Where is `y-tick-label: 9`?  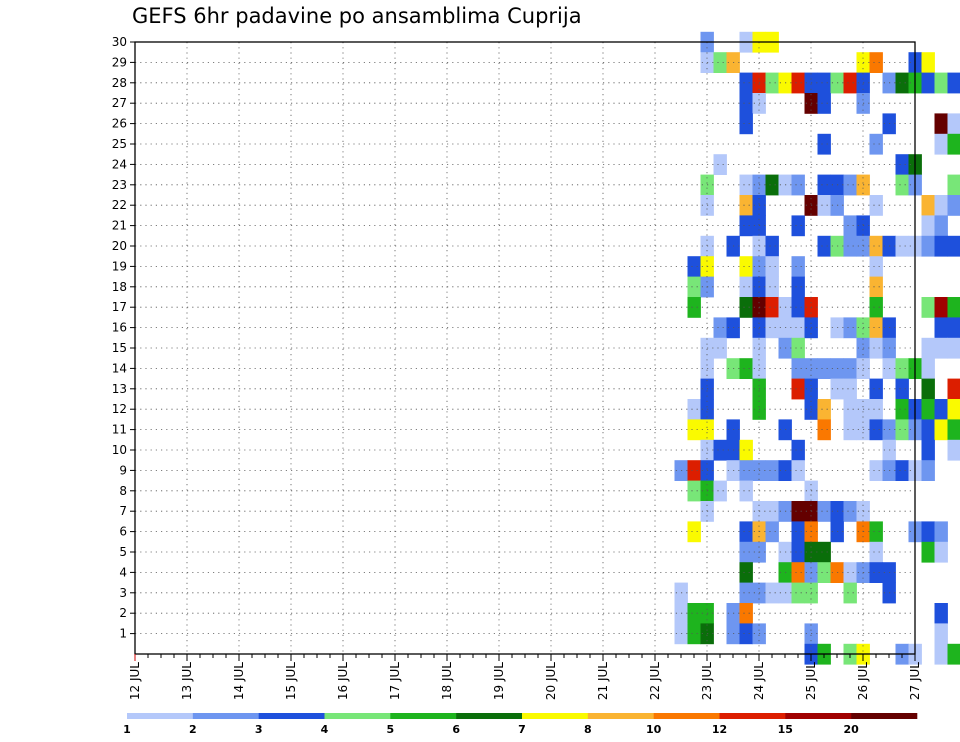 y-tick-label: 9 is located at coordinates (123, 470).